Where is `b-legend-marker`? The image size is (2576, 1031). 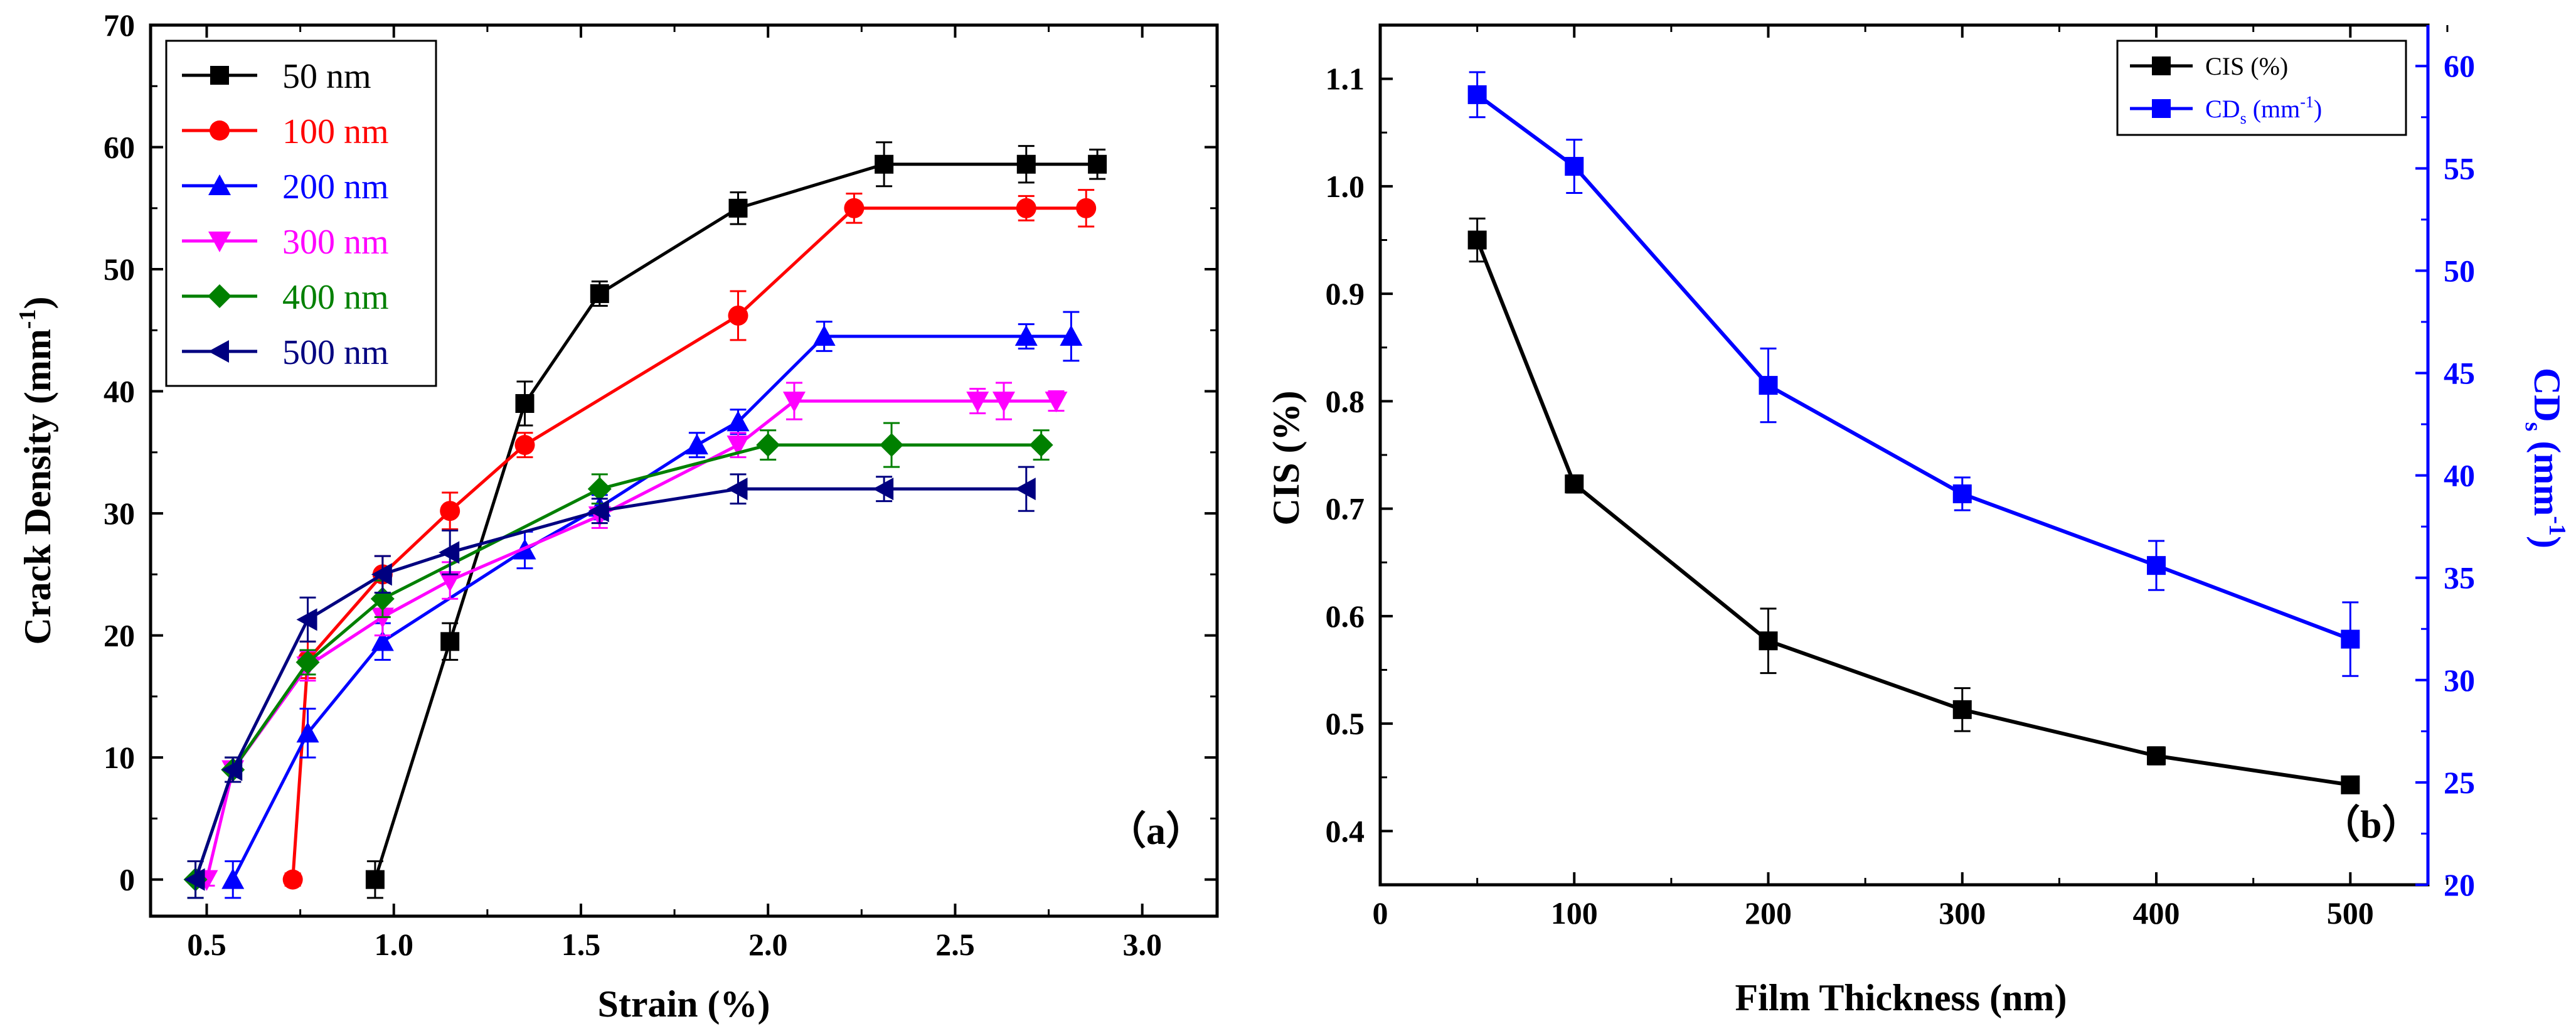
b-legend-marker is located at coordinates (2161, 65).